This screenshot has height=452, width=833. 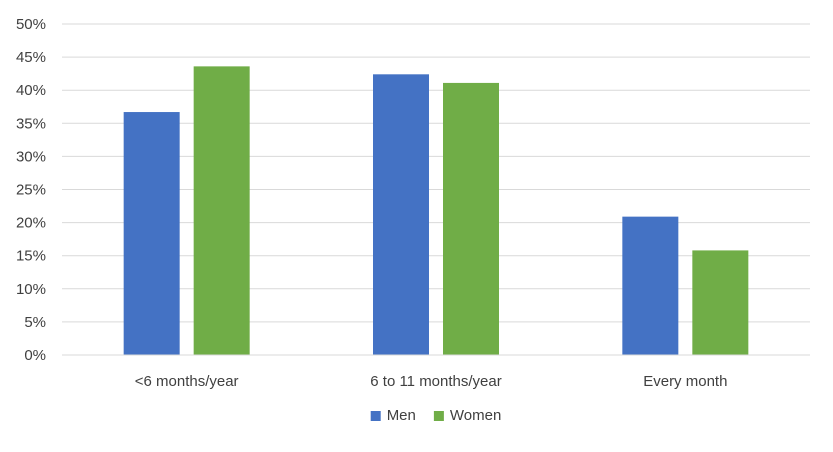 I want to click on y-tick-label: 20%, so click(x=31, y=223).